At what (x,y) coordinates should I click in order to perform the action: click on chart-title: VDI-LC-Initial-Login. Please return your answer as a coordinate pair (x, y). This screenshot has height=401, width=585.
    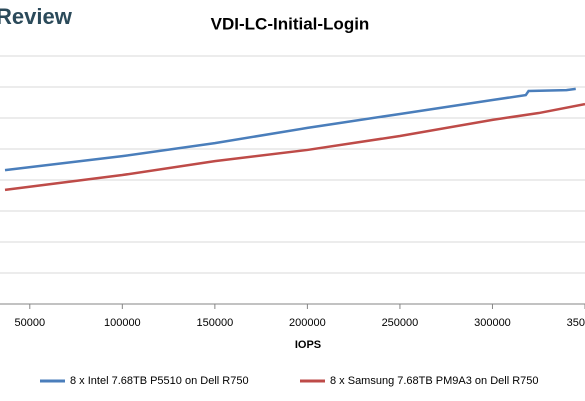
    Looking at the image, I should click on (290, 23).